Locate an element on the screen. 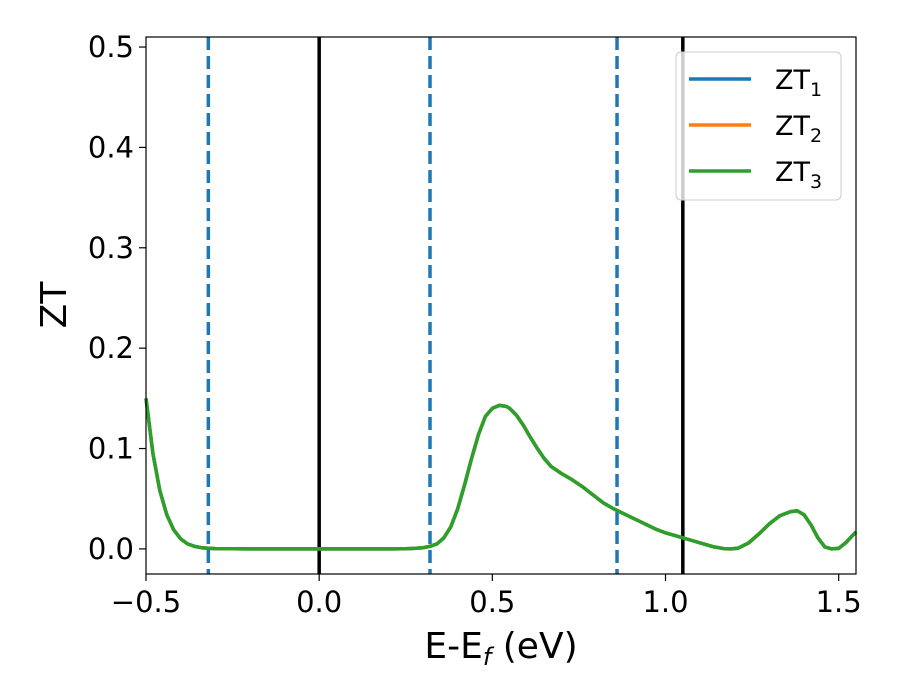 This screenshot has height=700, width=900. y-axis-ticks: 0.0 0.1 0.2 0.3 0.4 0.5 is located at coordinates (117, 298).